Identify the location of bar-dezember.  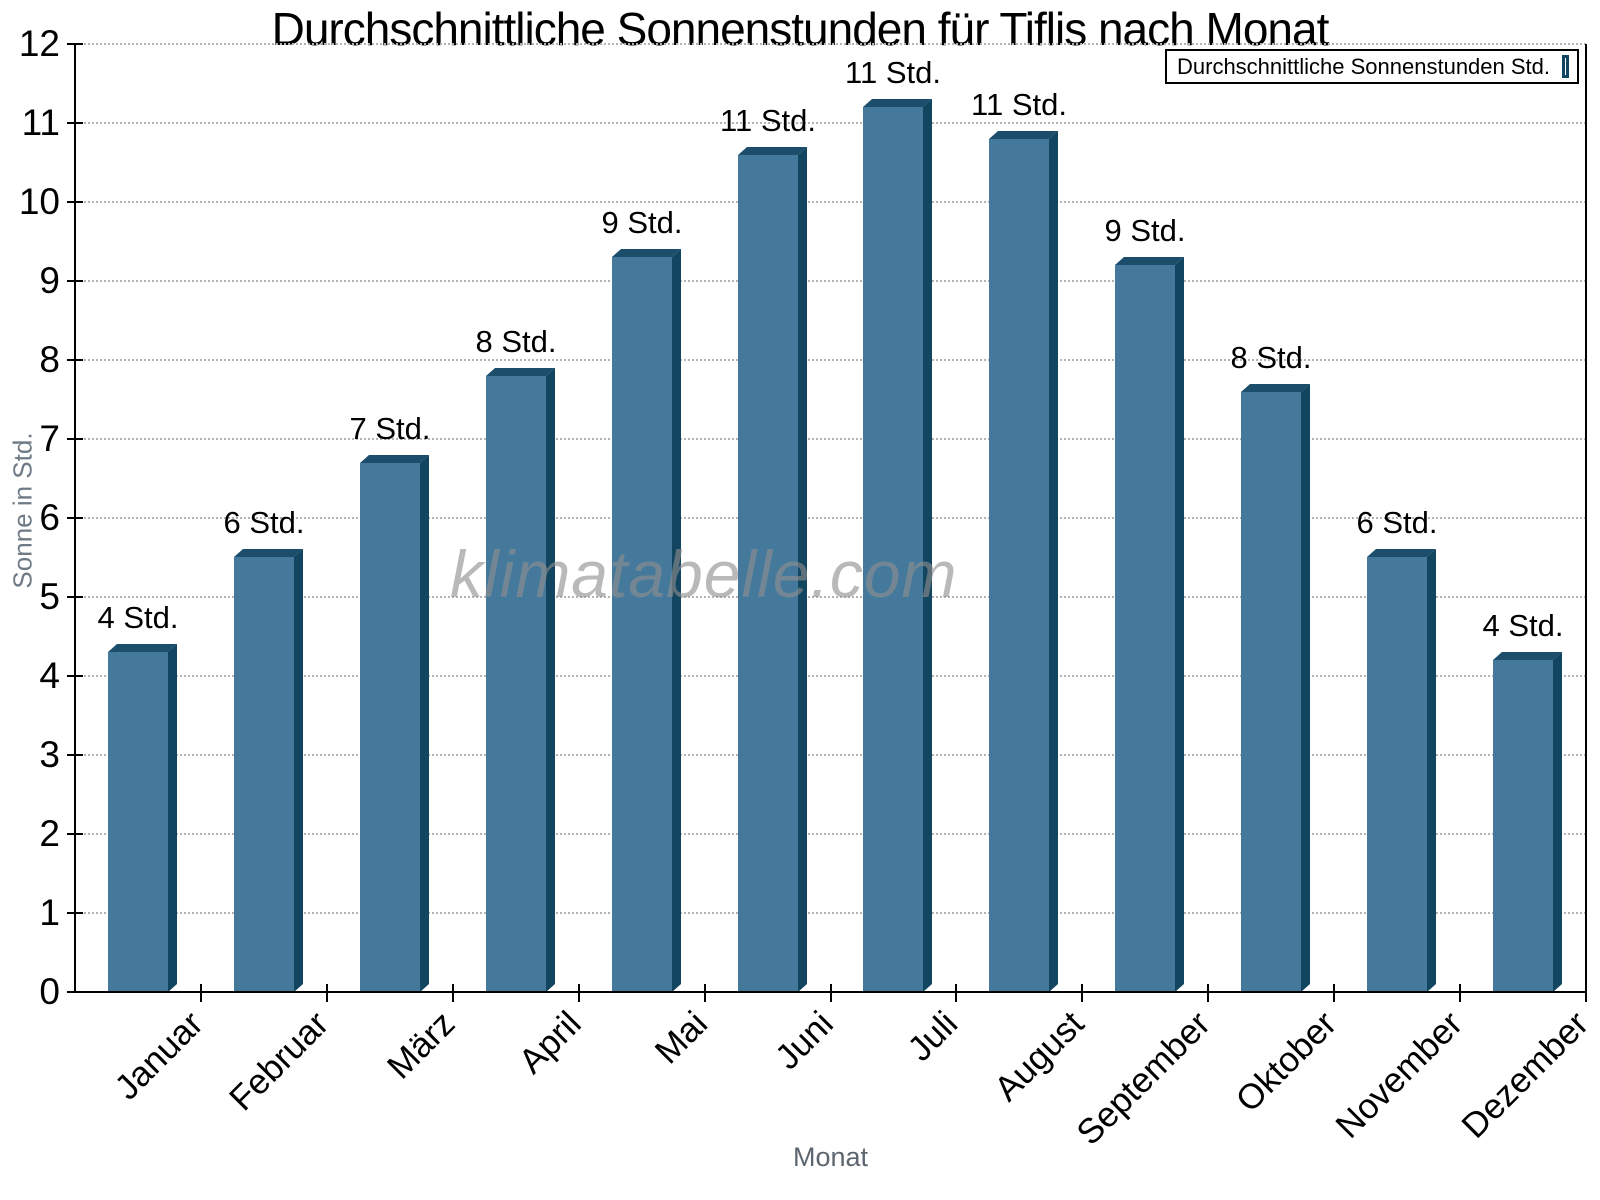
(1527, 822).